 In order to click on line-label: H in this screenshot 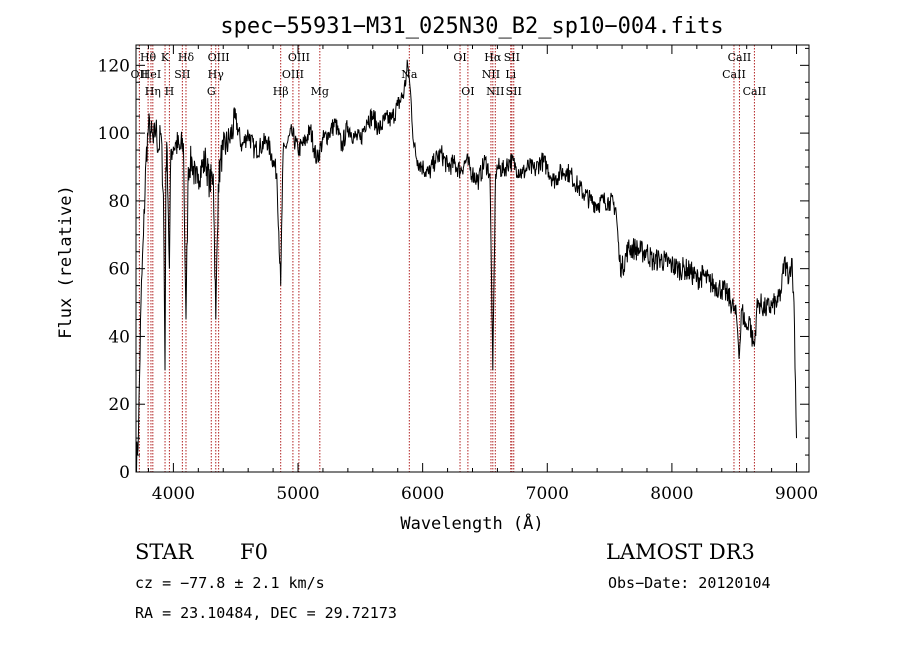, I will do `click(170, 91)`.